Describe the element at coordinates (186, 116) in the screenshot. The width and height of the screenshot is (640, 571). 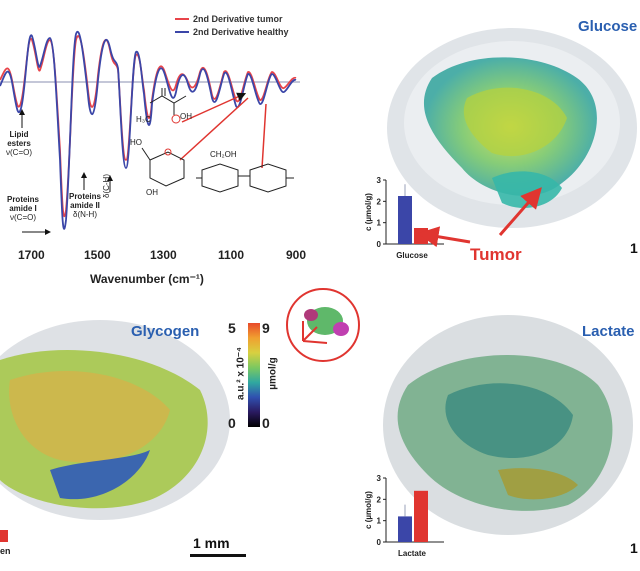
I see `lactate-oh-label: OH` at that location.